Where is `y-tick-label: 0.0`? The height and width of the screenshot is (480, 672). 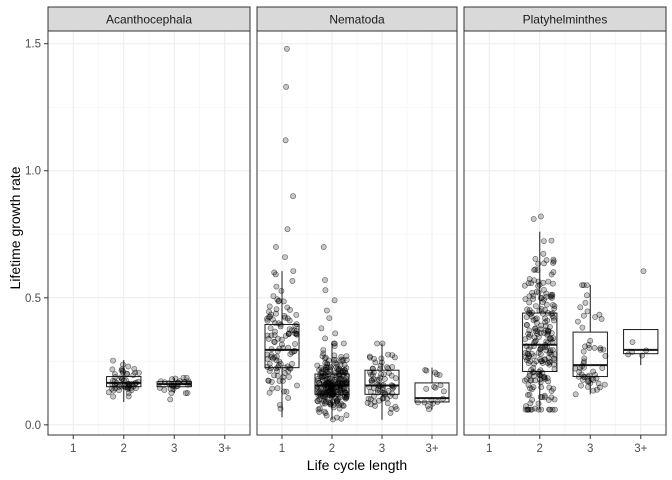 y-tick-label: 0.0 is located at coordinates (33, 426).